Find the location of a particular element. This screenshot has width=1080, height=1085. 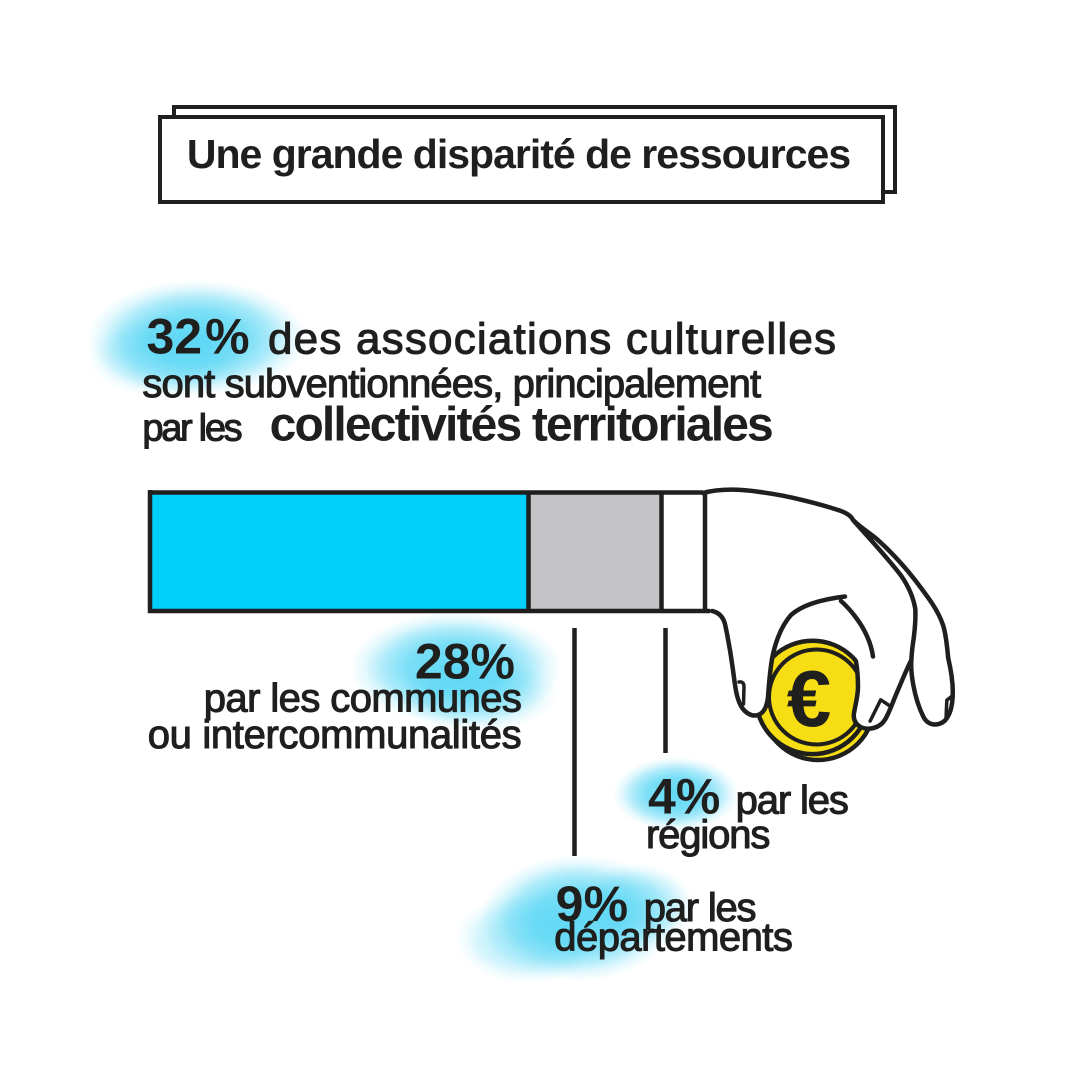

svg-text: 9% is located at coordinates (592, 904).